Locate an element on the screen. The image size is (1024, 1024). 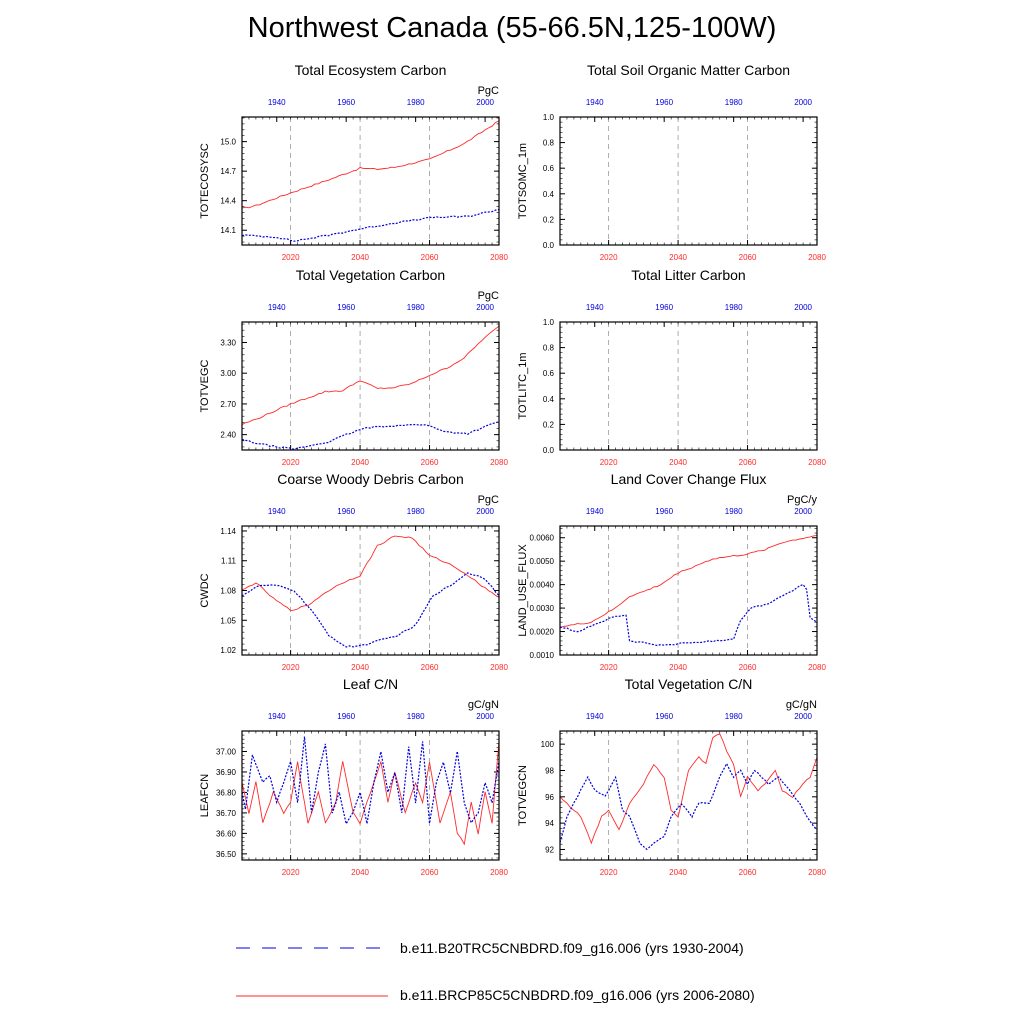
panel-title: Total Soil Organic Matter Carbon is located at coordinates (688, 70).